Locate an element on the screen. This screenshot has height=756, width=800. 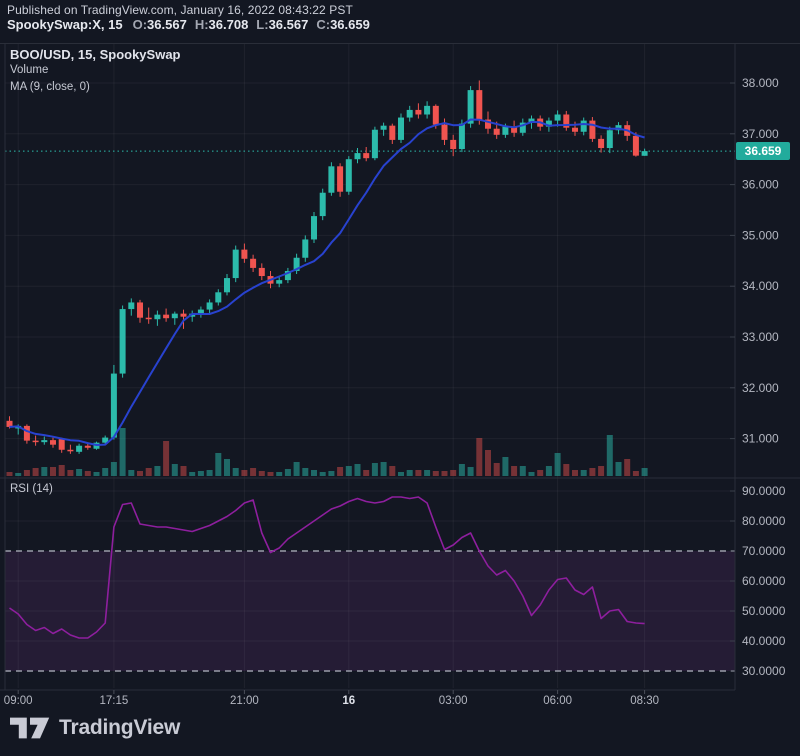
price-tick-label: 34.000 is located at coordinates (760, 286).